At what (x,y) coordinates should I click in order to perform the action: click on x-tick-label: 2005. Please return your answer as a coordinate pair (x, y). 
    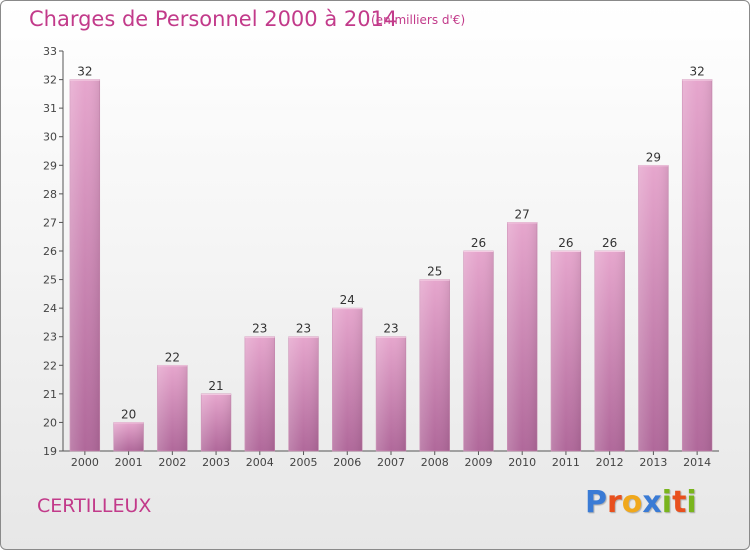
    Looking at the image, I should click on (304, 462).